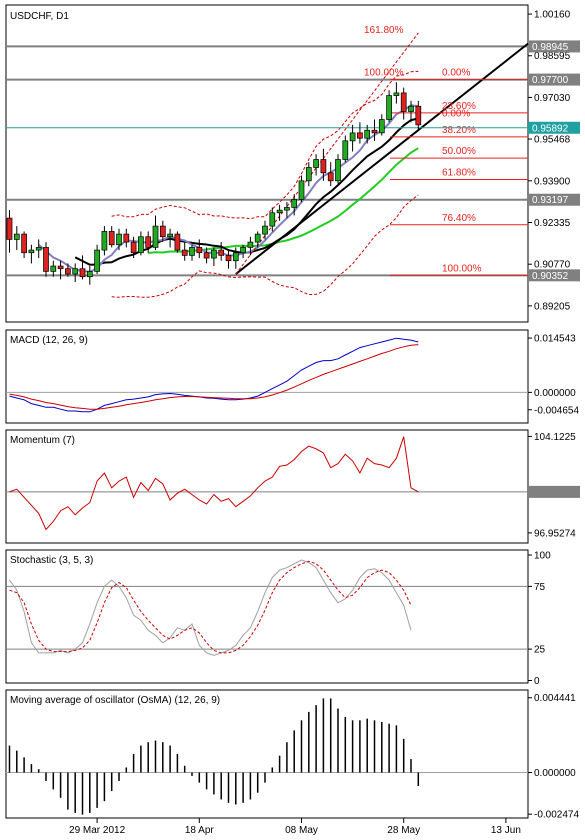  What do you see at coordinates (51, 560) in the screenshot?
I see `stochastic-title: Stochastic (3, 5, 3)` at bounding box center [51, 560].